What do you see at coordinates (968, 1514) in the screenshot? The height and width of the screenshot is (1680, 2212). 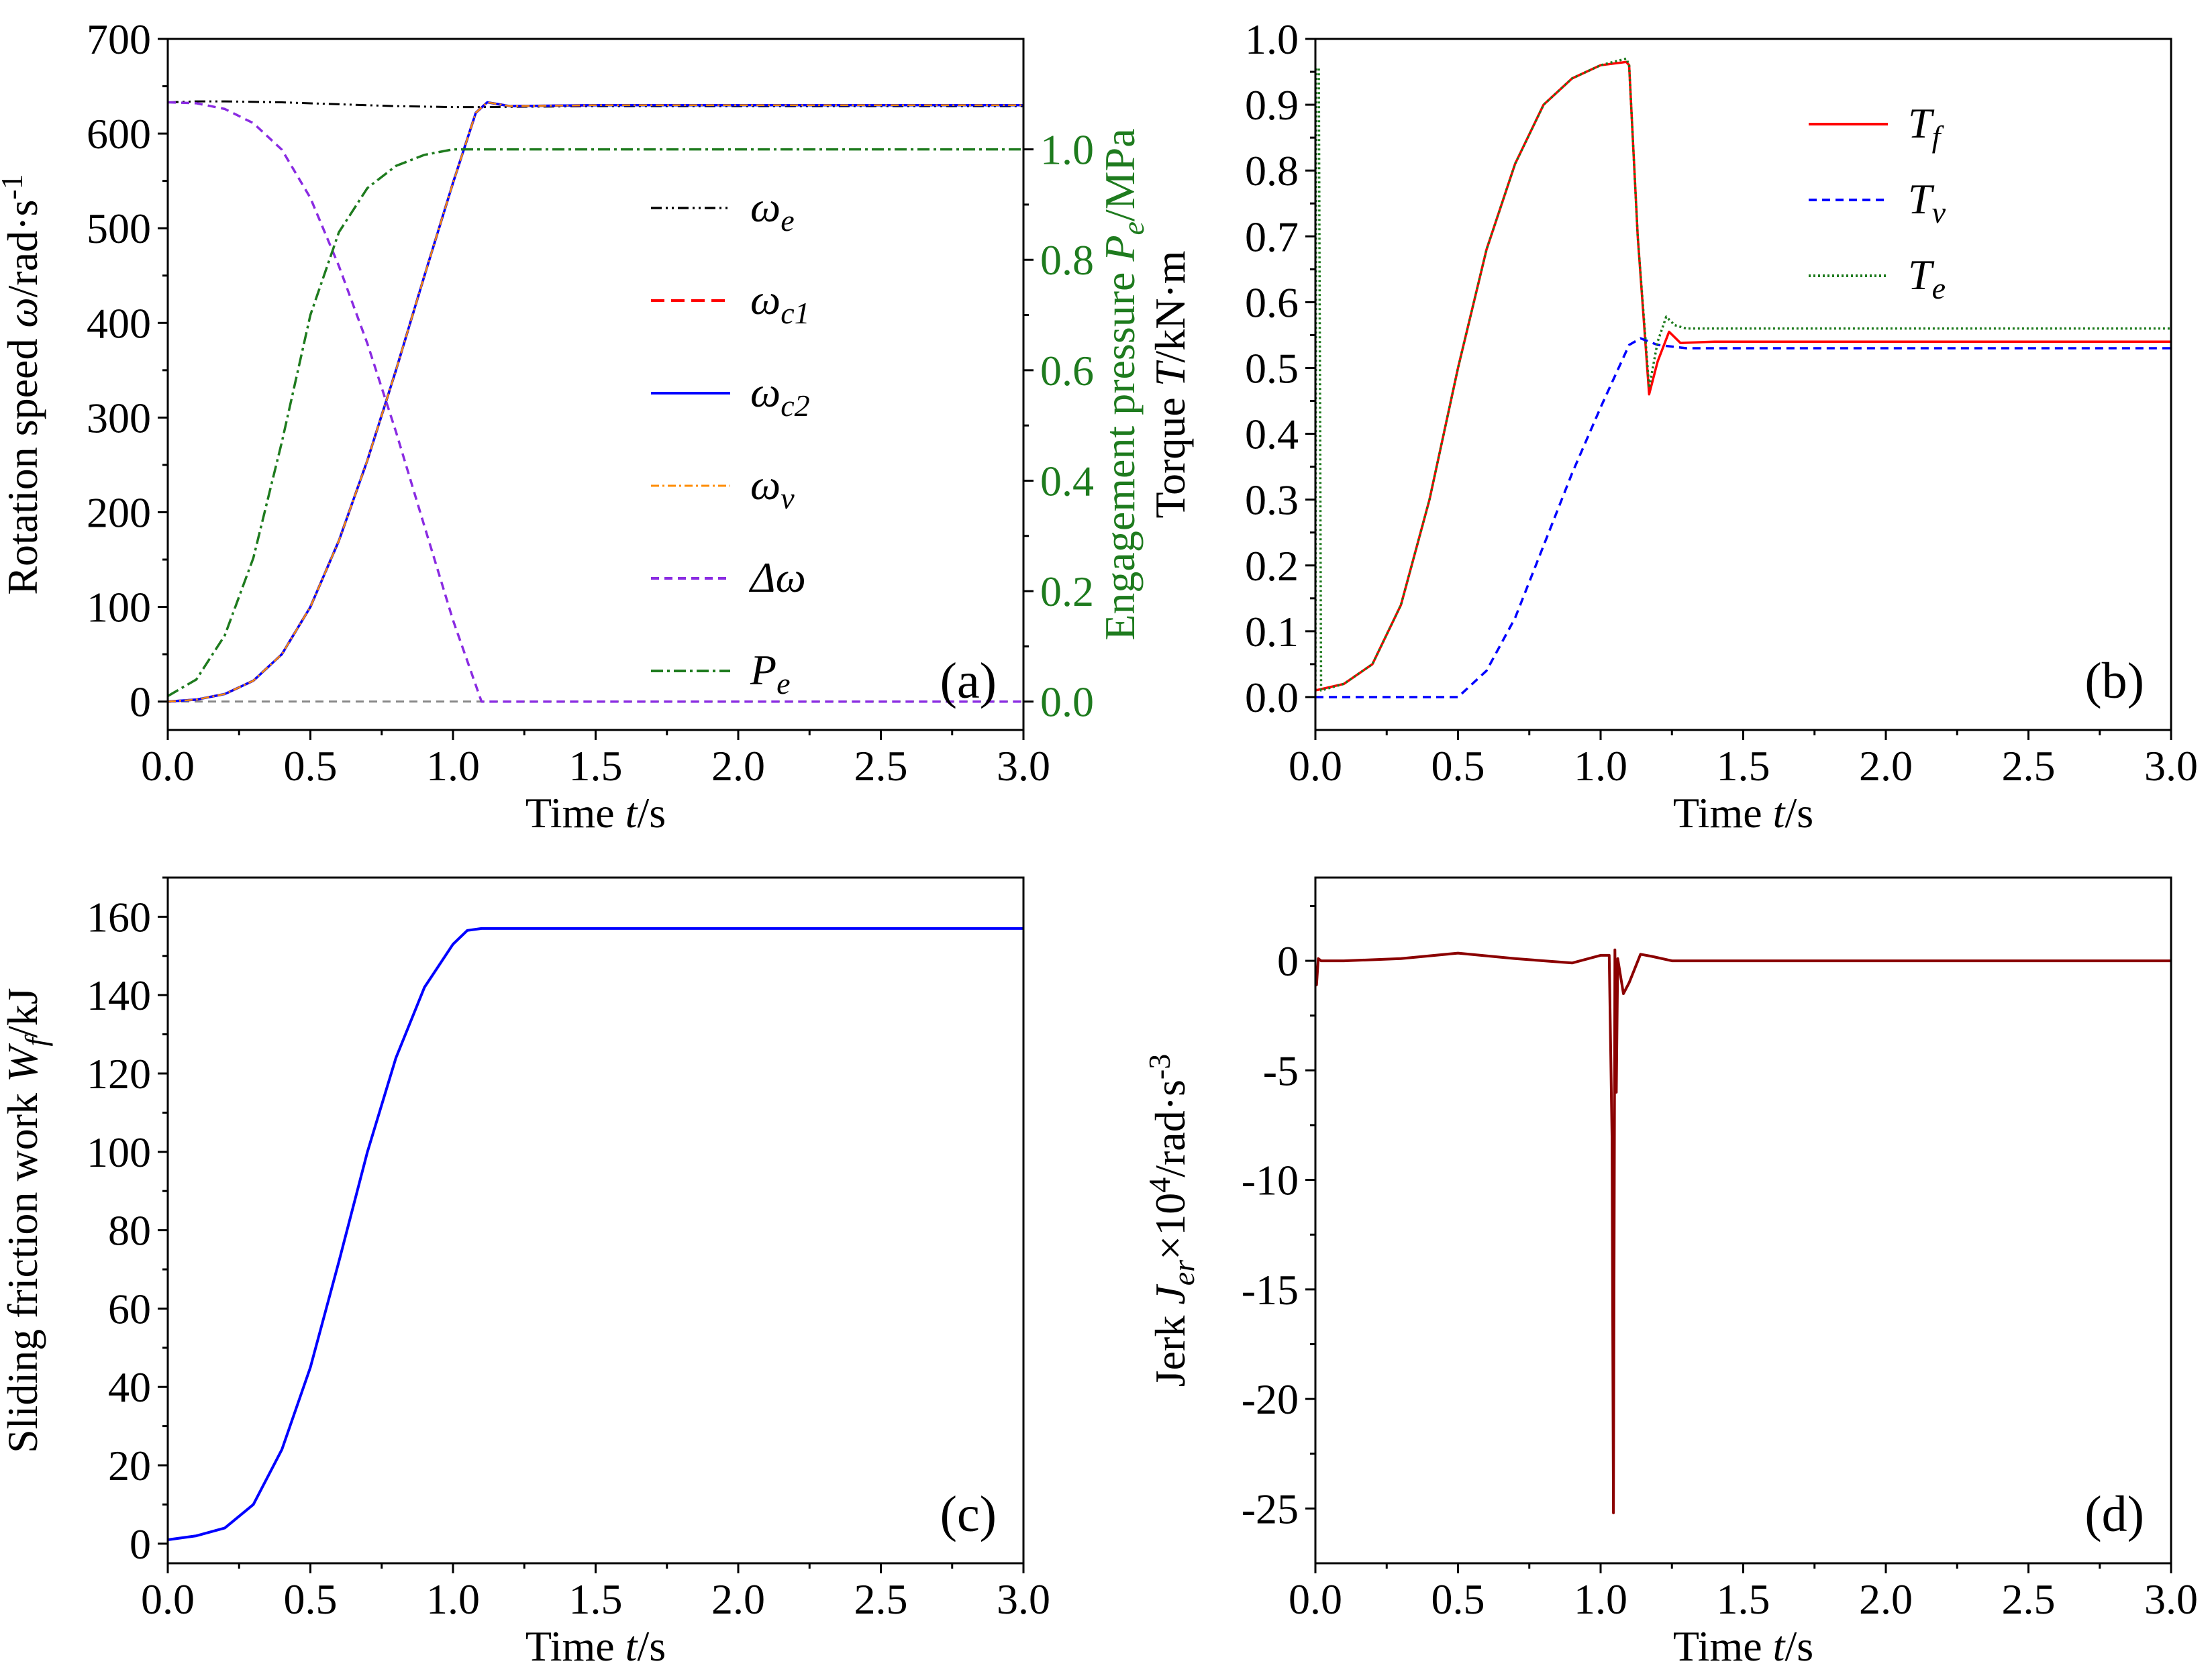 I see `panel-label-c: (c)` at bounding box center [968, 1514].